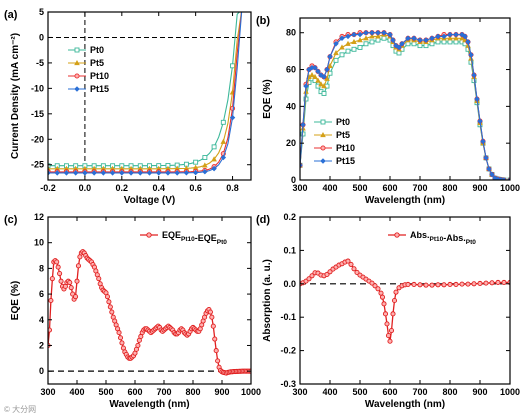 The image size is (529, 418). Describe the element at coordinates (345, 161) in the screenshot. I see `legend-label-Pt15: Pt15` at that location.